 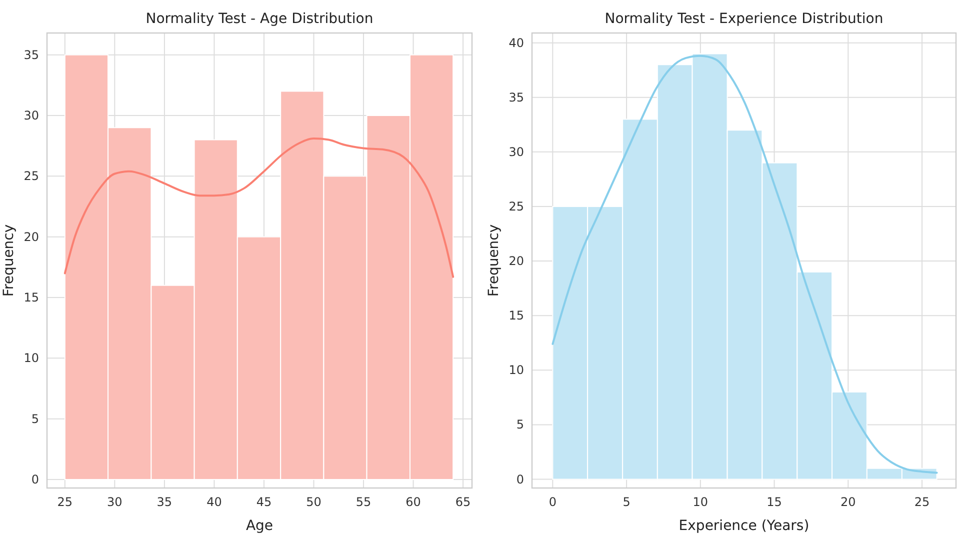 I want to click on chart-title: Normality Test - Age Distribution, so click(x=260, y=19).